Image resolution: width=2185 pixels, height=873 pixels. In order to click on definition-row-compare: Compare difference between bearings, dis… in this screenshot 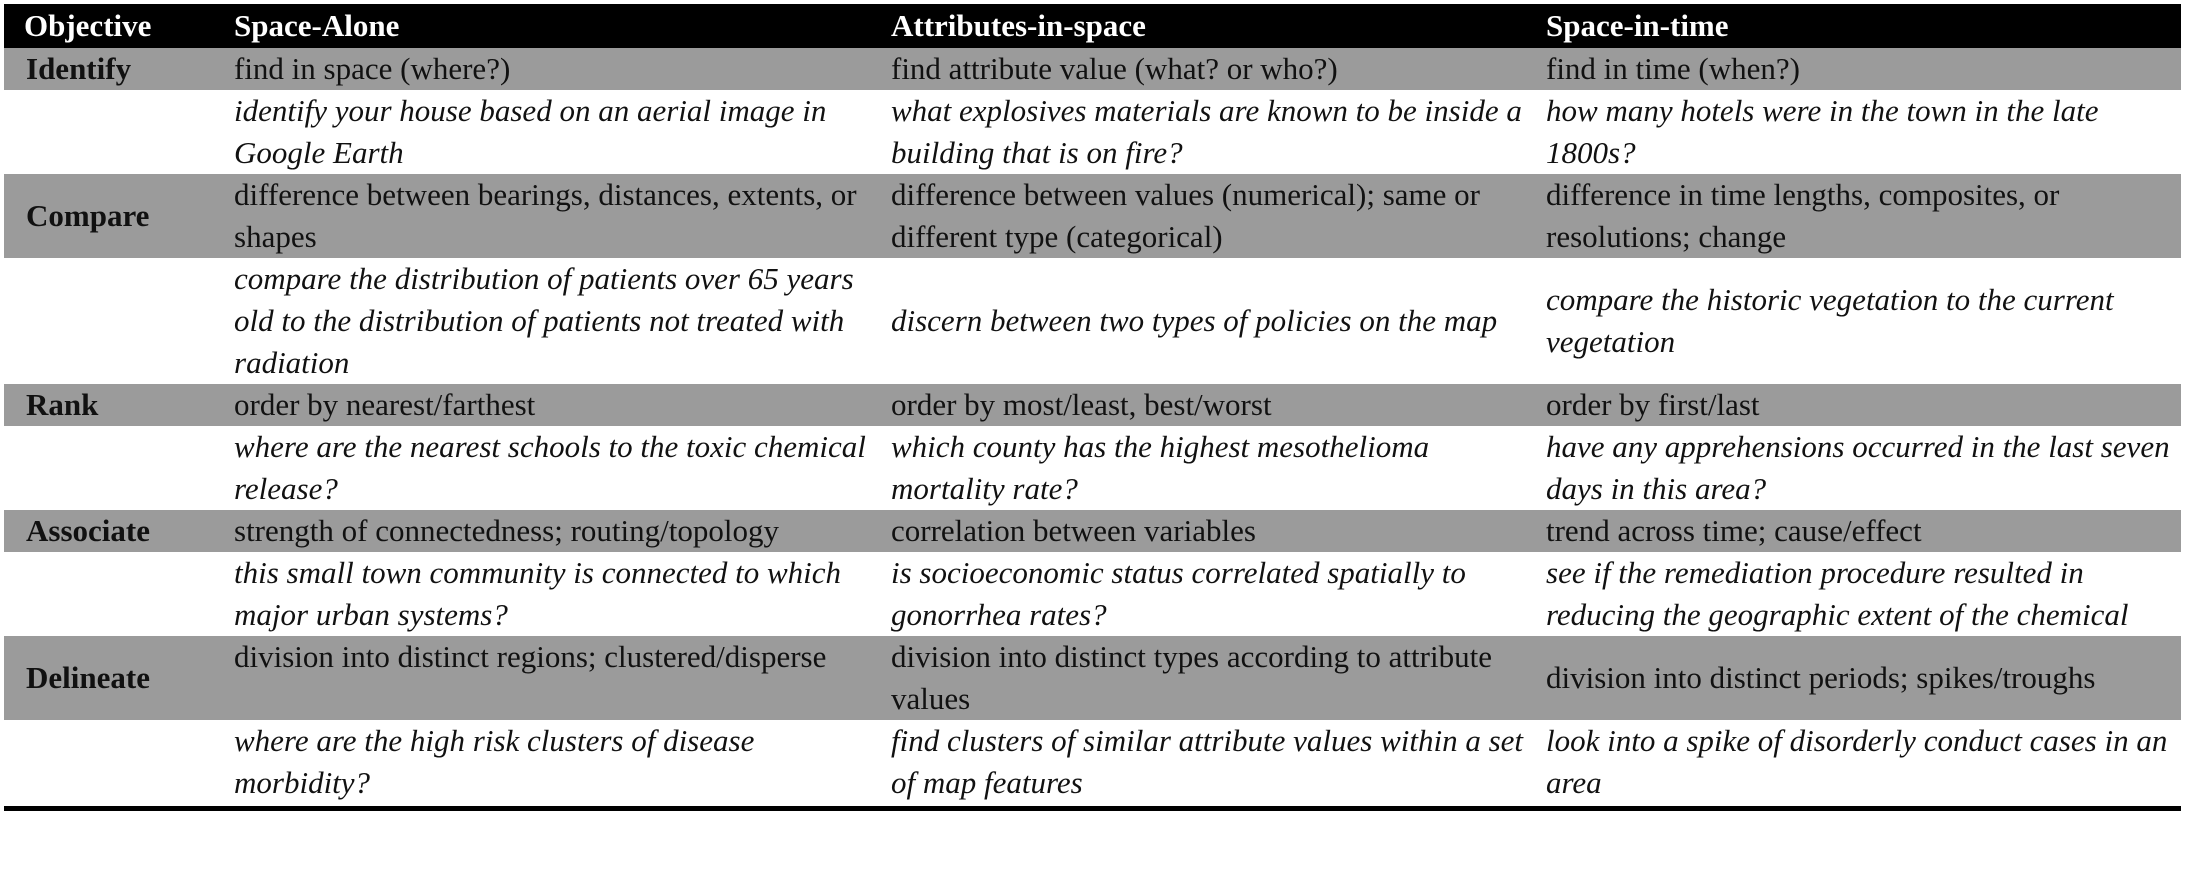, I will do `click(1092, 216)`.